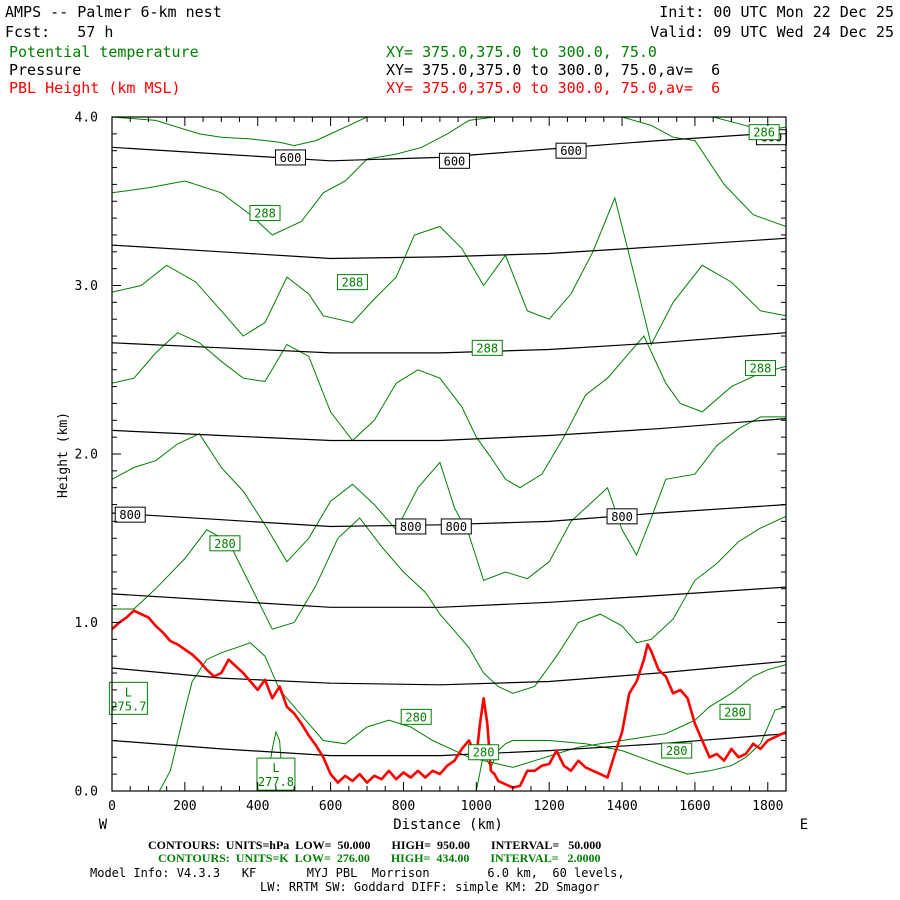  I want to click on isobar-label-4: 800, so click(130, 515).